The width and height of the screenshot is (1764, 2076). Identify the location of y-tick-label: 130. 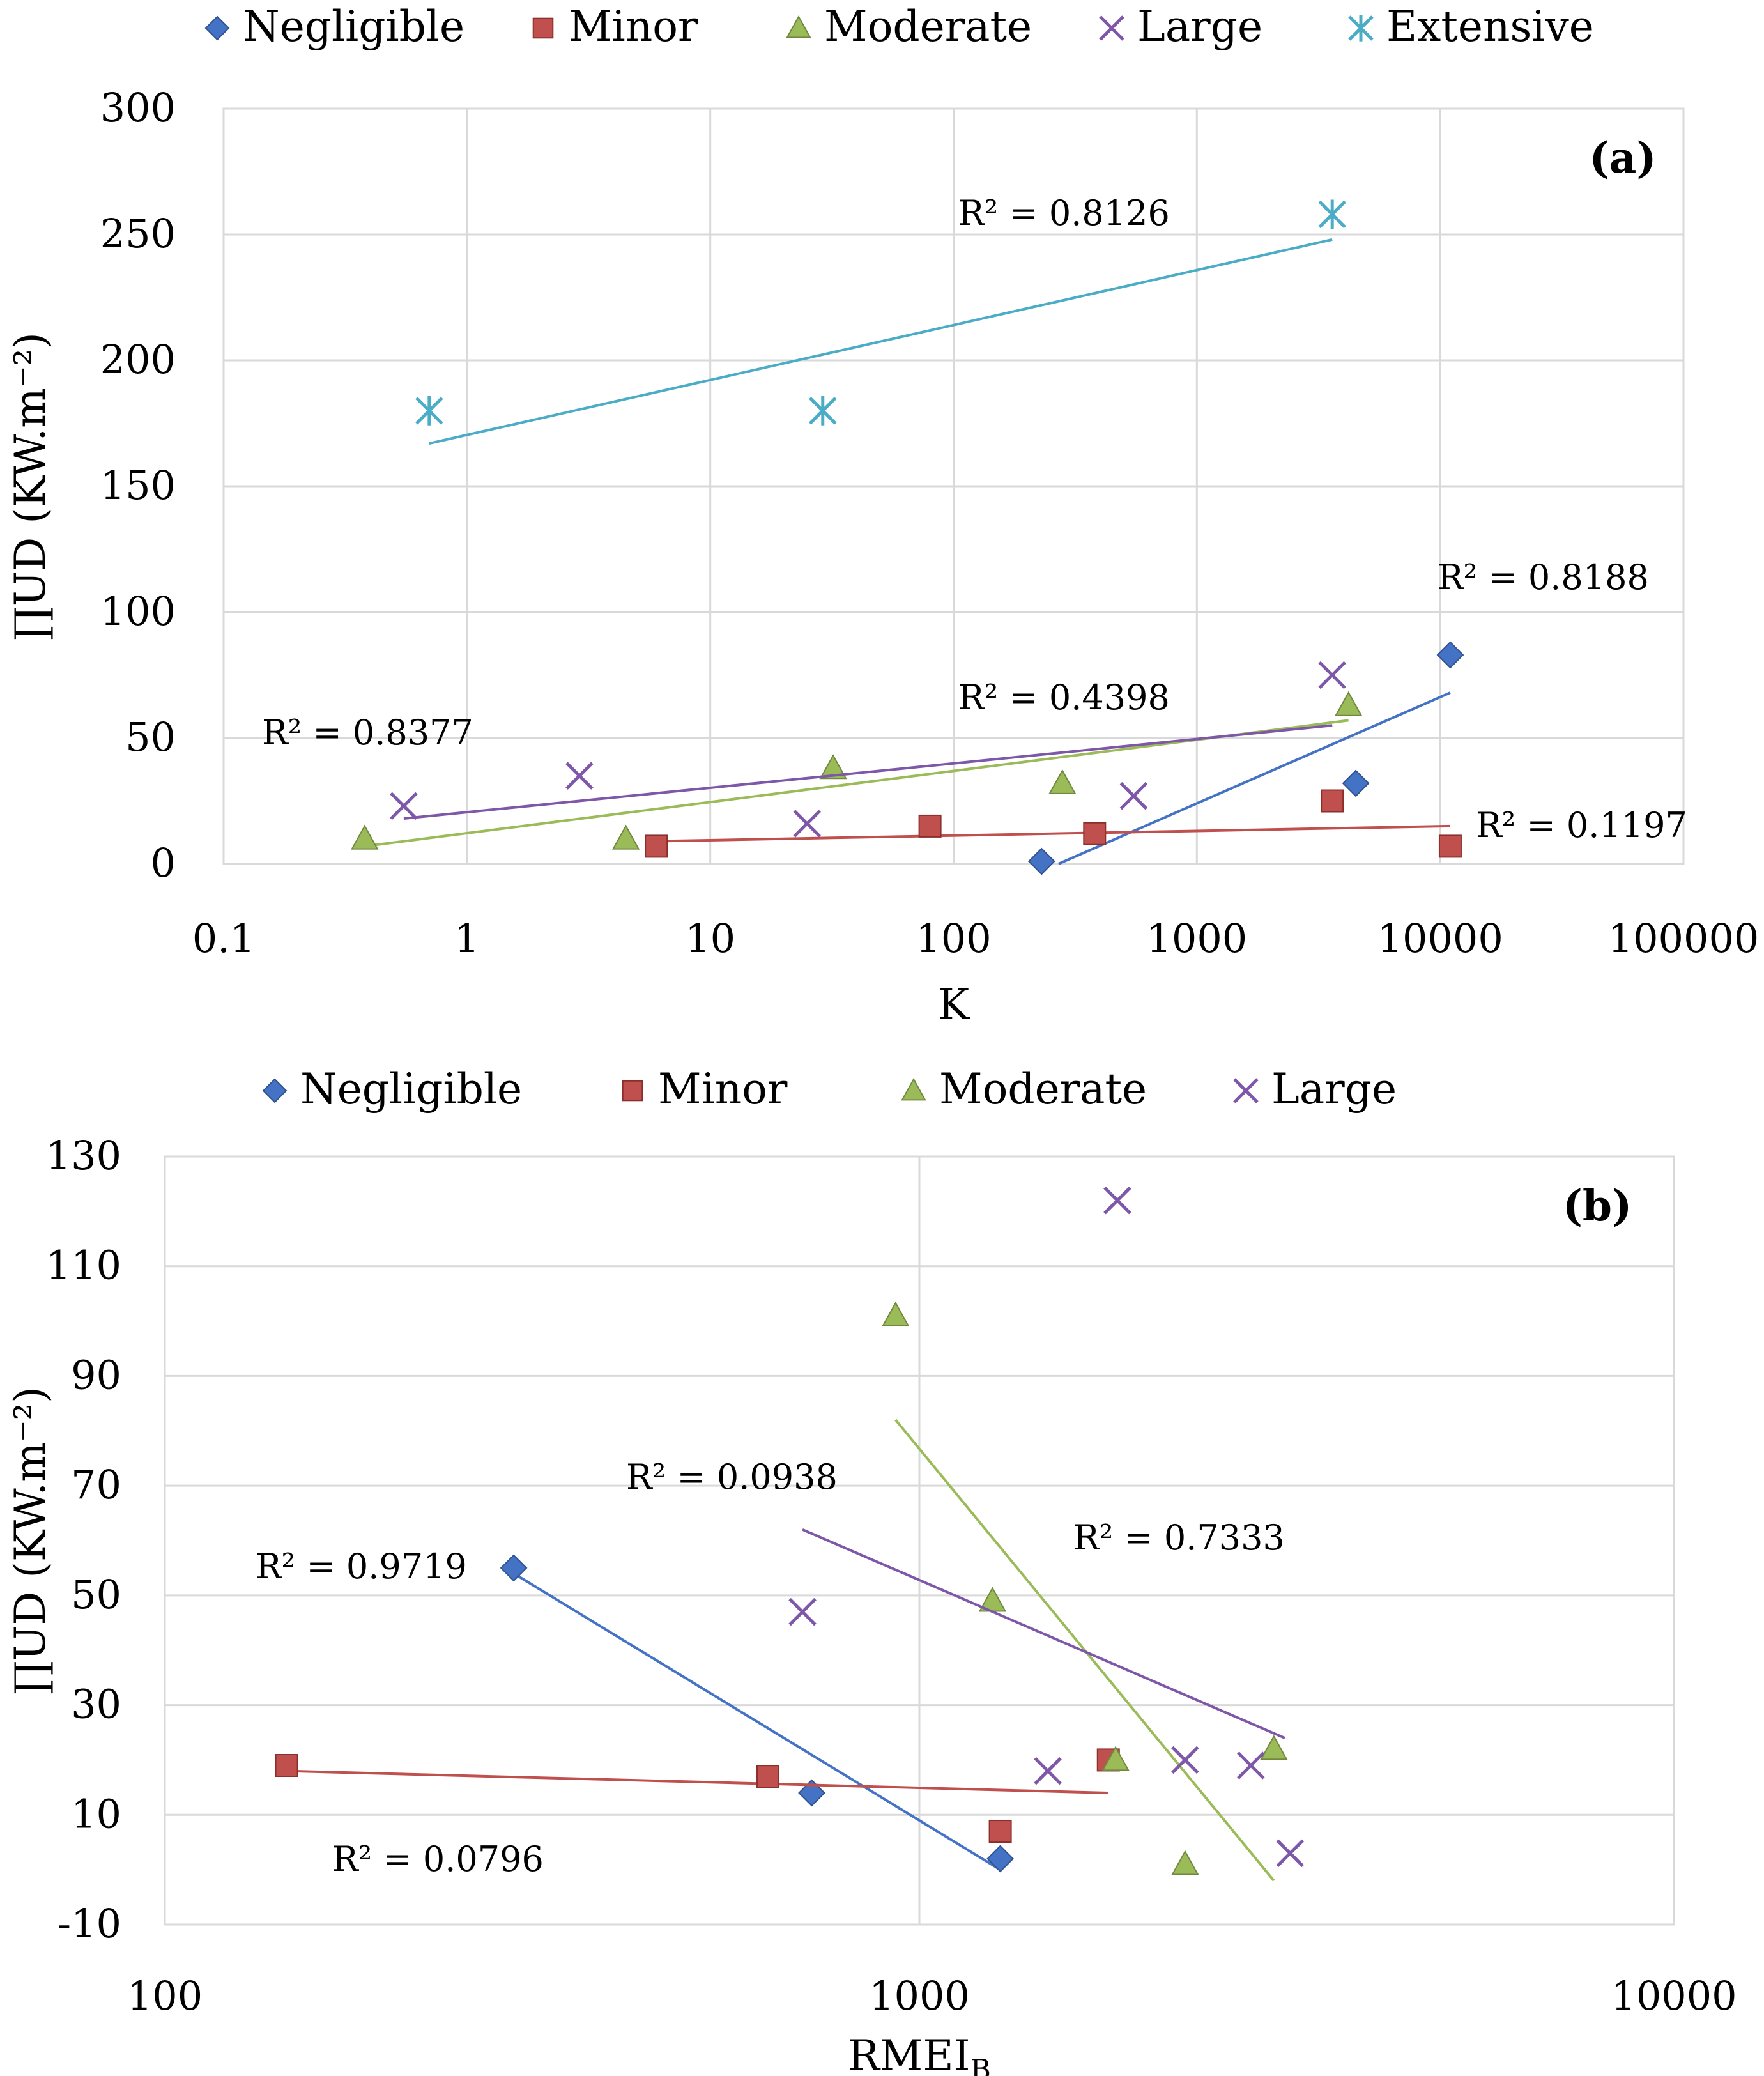
(83, 1155).